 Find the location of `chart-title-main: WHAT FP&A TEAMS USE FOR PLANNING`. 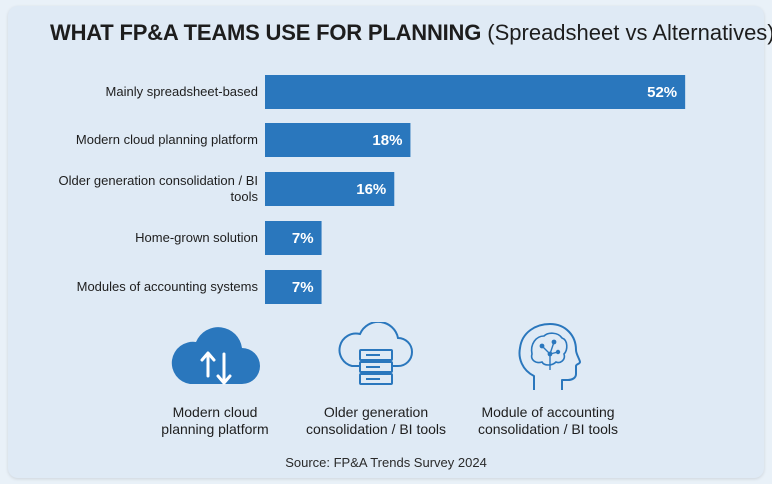

chart-title-main: WHAT FP&A TEAMS USE FOR PLANNING is located at coordinates (266, 32).